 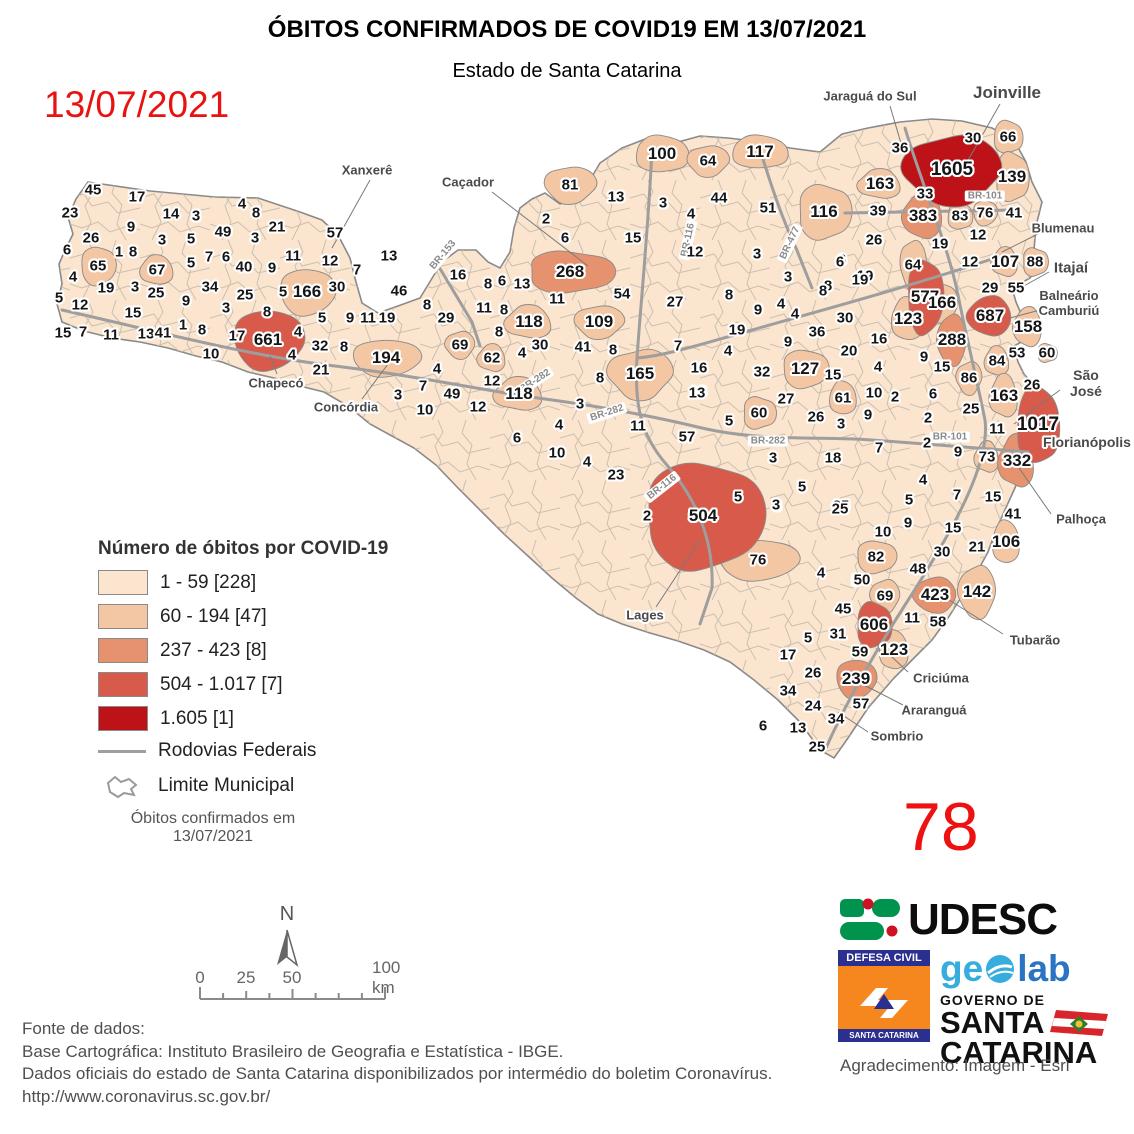 I want to click on death-count-label: 142, so click(x=977, y=591).